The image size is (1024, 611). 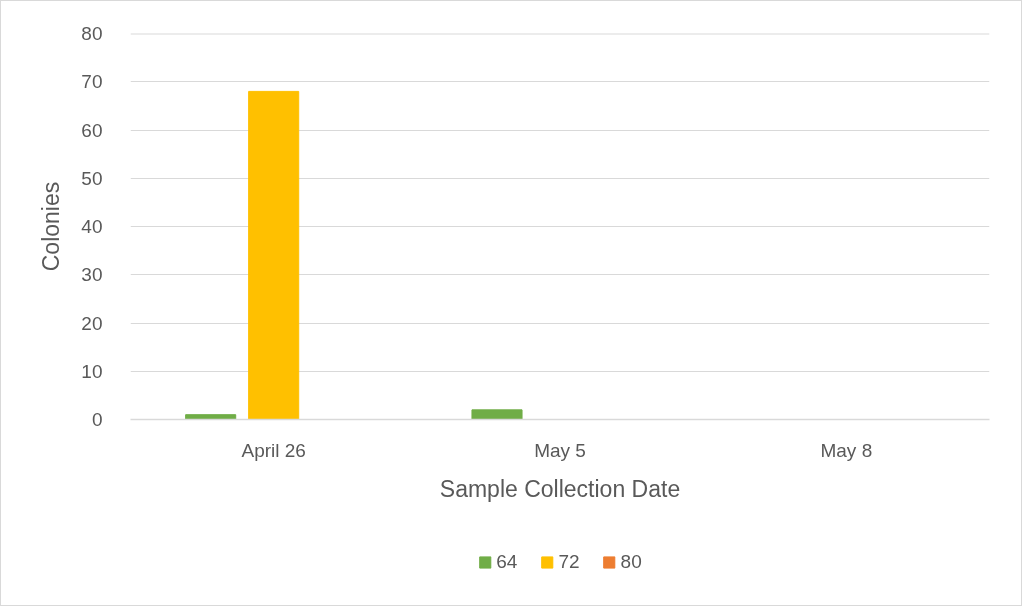 What do you see at coordinates (560, 488) in the screenshot?
I see `x-axis-title: Sample Collection Date` at bounding box center [560, 488].